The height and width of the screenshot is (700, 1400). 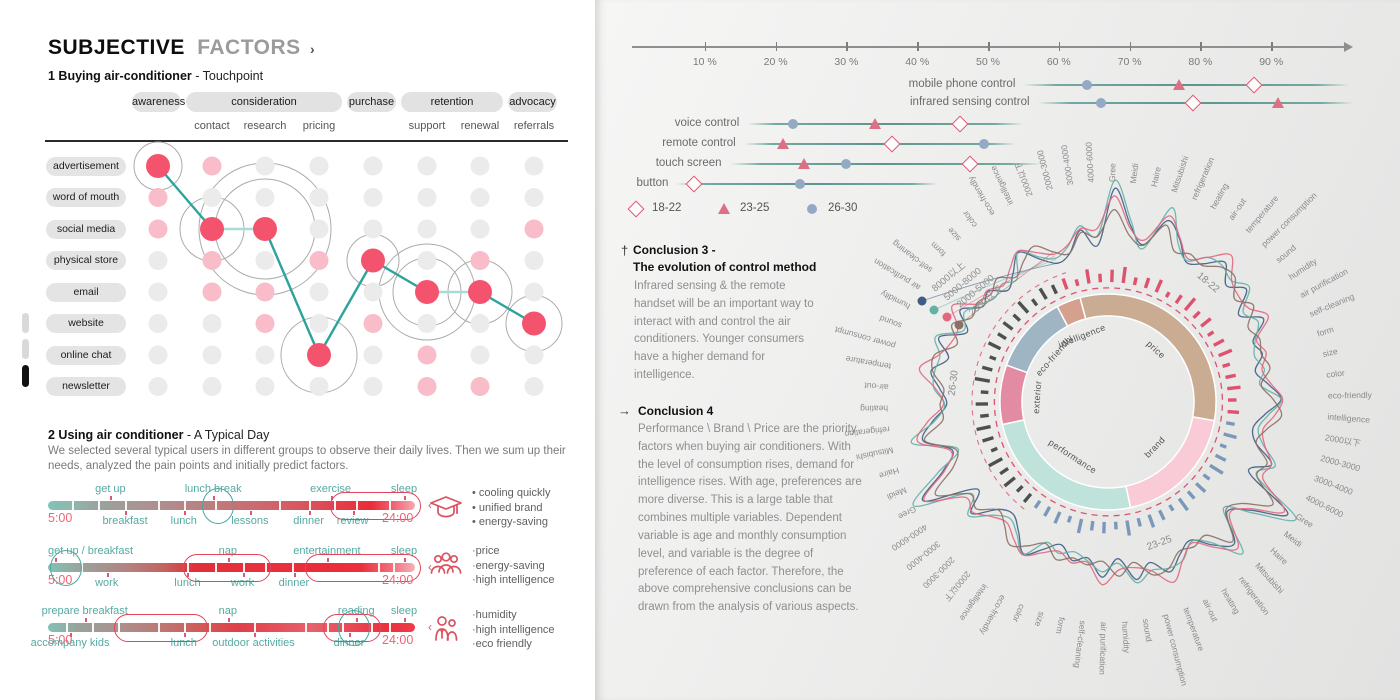 I want to click on timeline-start-time: 5:00, so click(x=60, y=640).